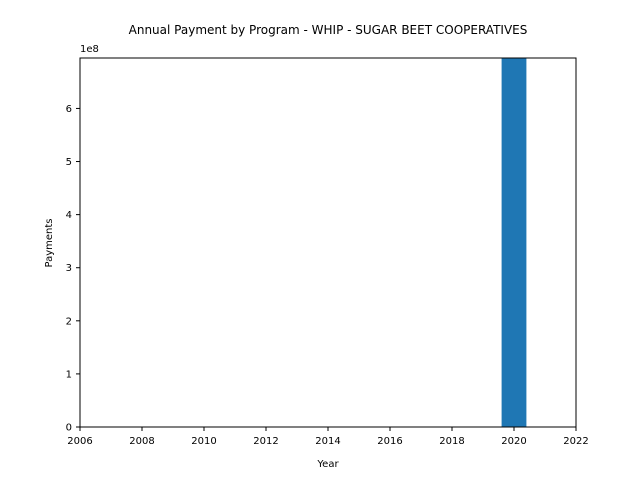 This screenshot has height=480, width=640. Describe the element at coordinates (265, 441) in the screenshot. I see `x-tick-label-2012: 2012` at that location.